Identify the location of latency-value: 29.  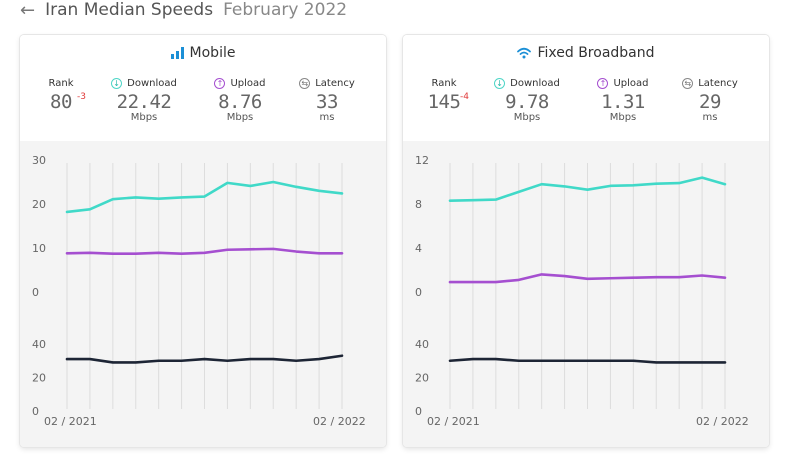
(710, 102).